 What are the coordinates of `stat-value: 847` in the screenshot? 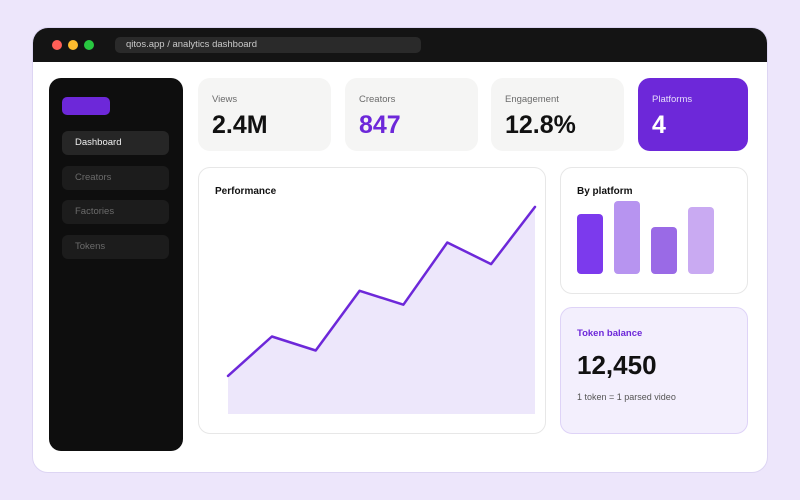 It's located at (380, 125).